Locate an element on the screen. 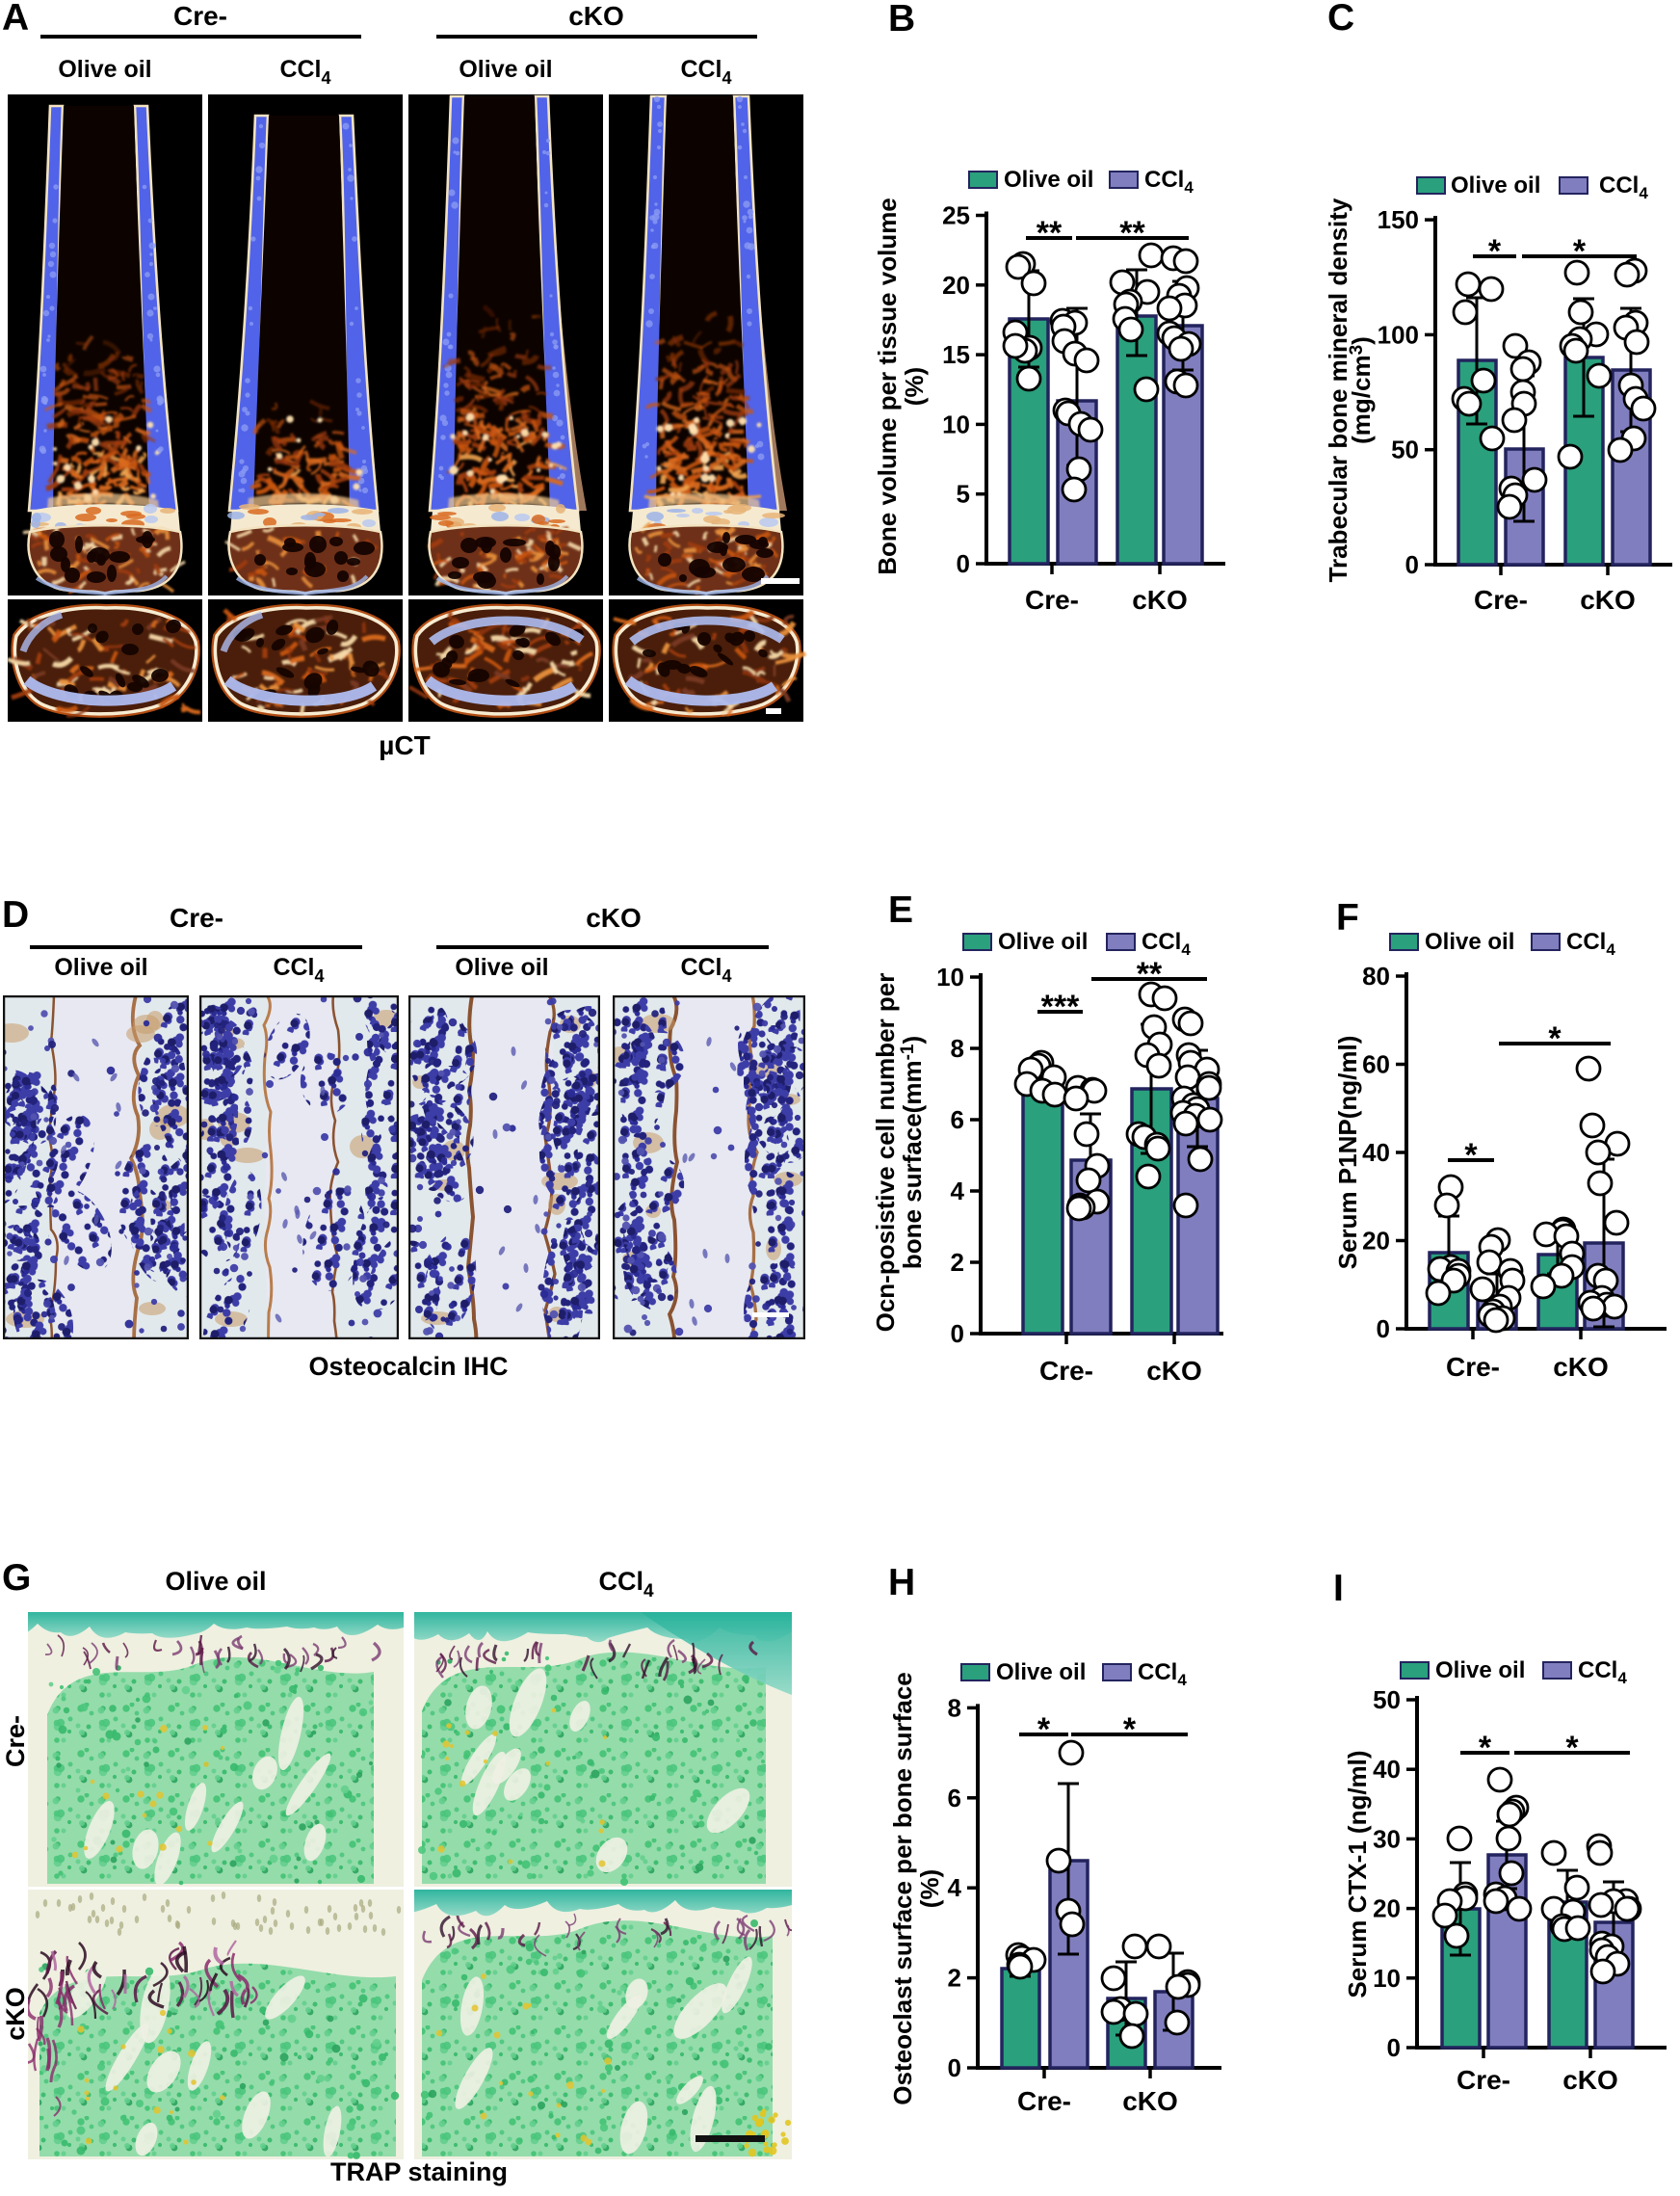  svg-text: CCl4 is located at coordinates (1590, 944).